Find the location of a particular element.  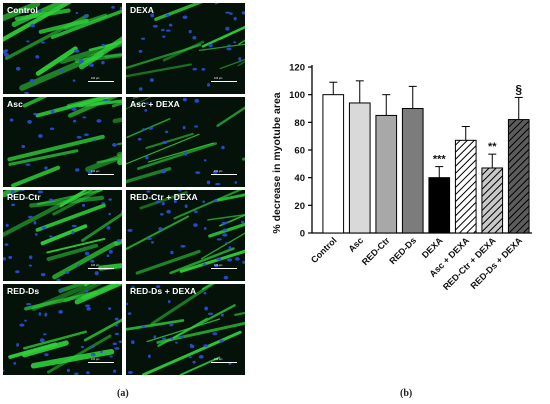

significance-label: ** is located at coordinates (492, 147).